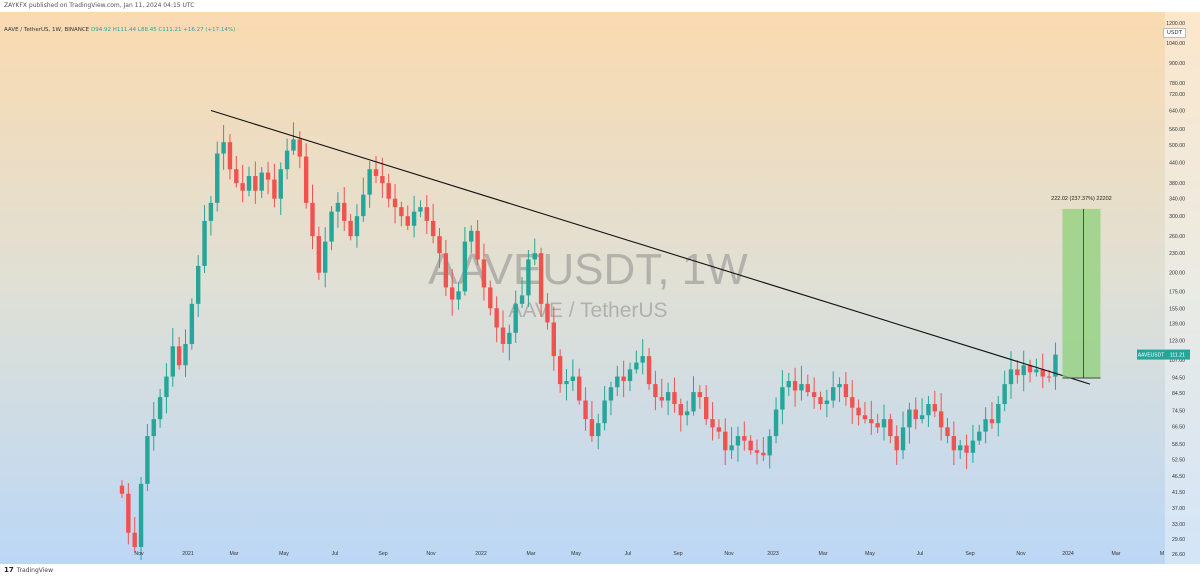 This screenshot has width=1200, height=577. What do you see at coordinates (209, 30) in the screenshot?
I see `change-value: +16.27 (+17.14%)` at bounding box center [209, 30].